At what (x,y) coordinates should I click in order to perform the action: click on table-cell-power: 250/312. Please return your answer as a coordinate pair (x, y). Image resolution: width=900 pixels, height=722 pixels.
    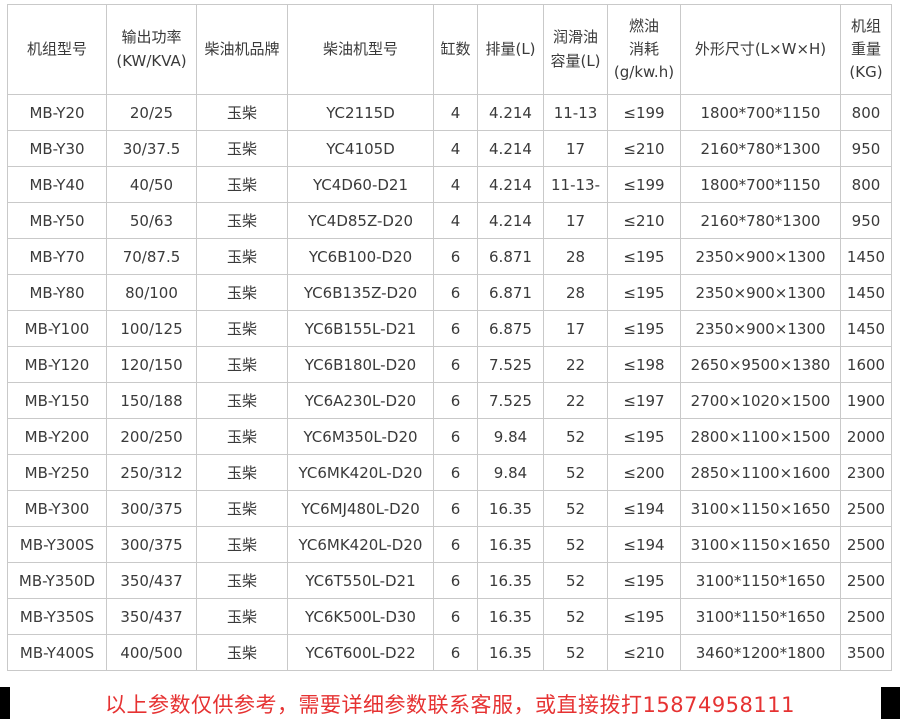
    Looking at the image, I should click on (151, 472).